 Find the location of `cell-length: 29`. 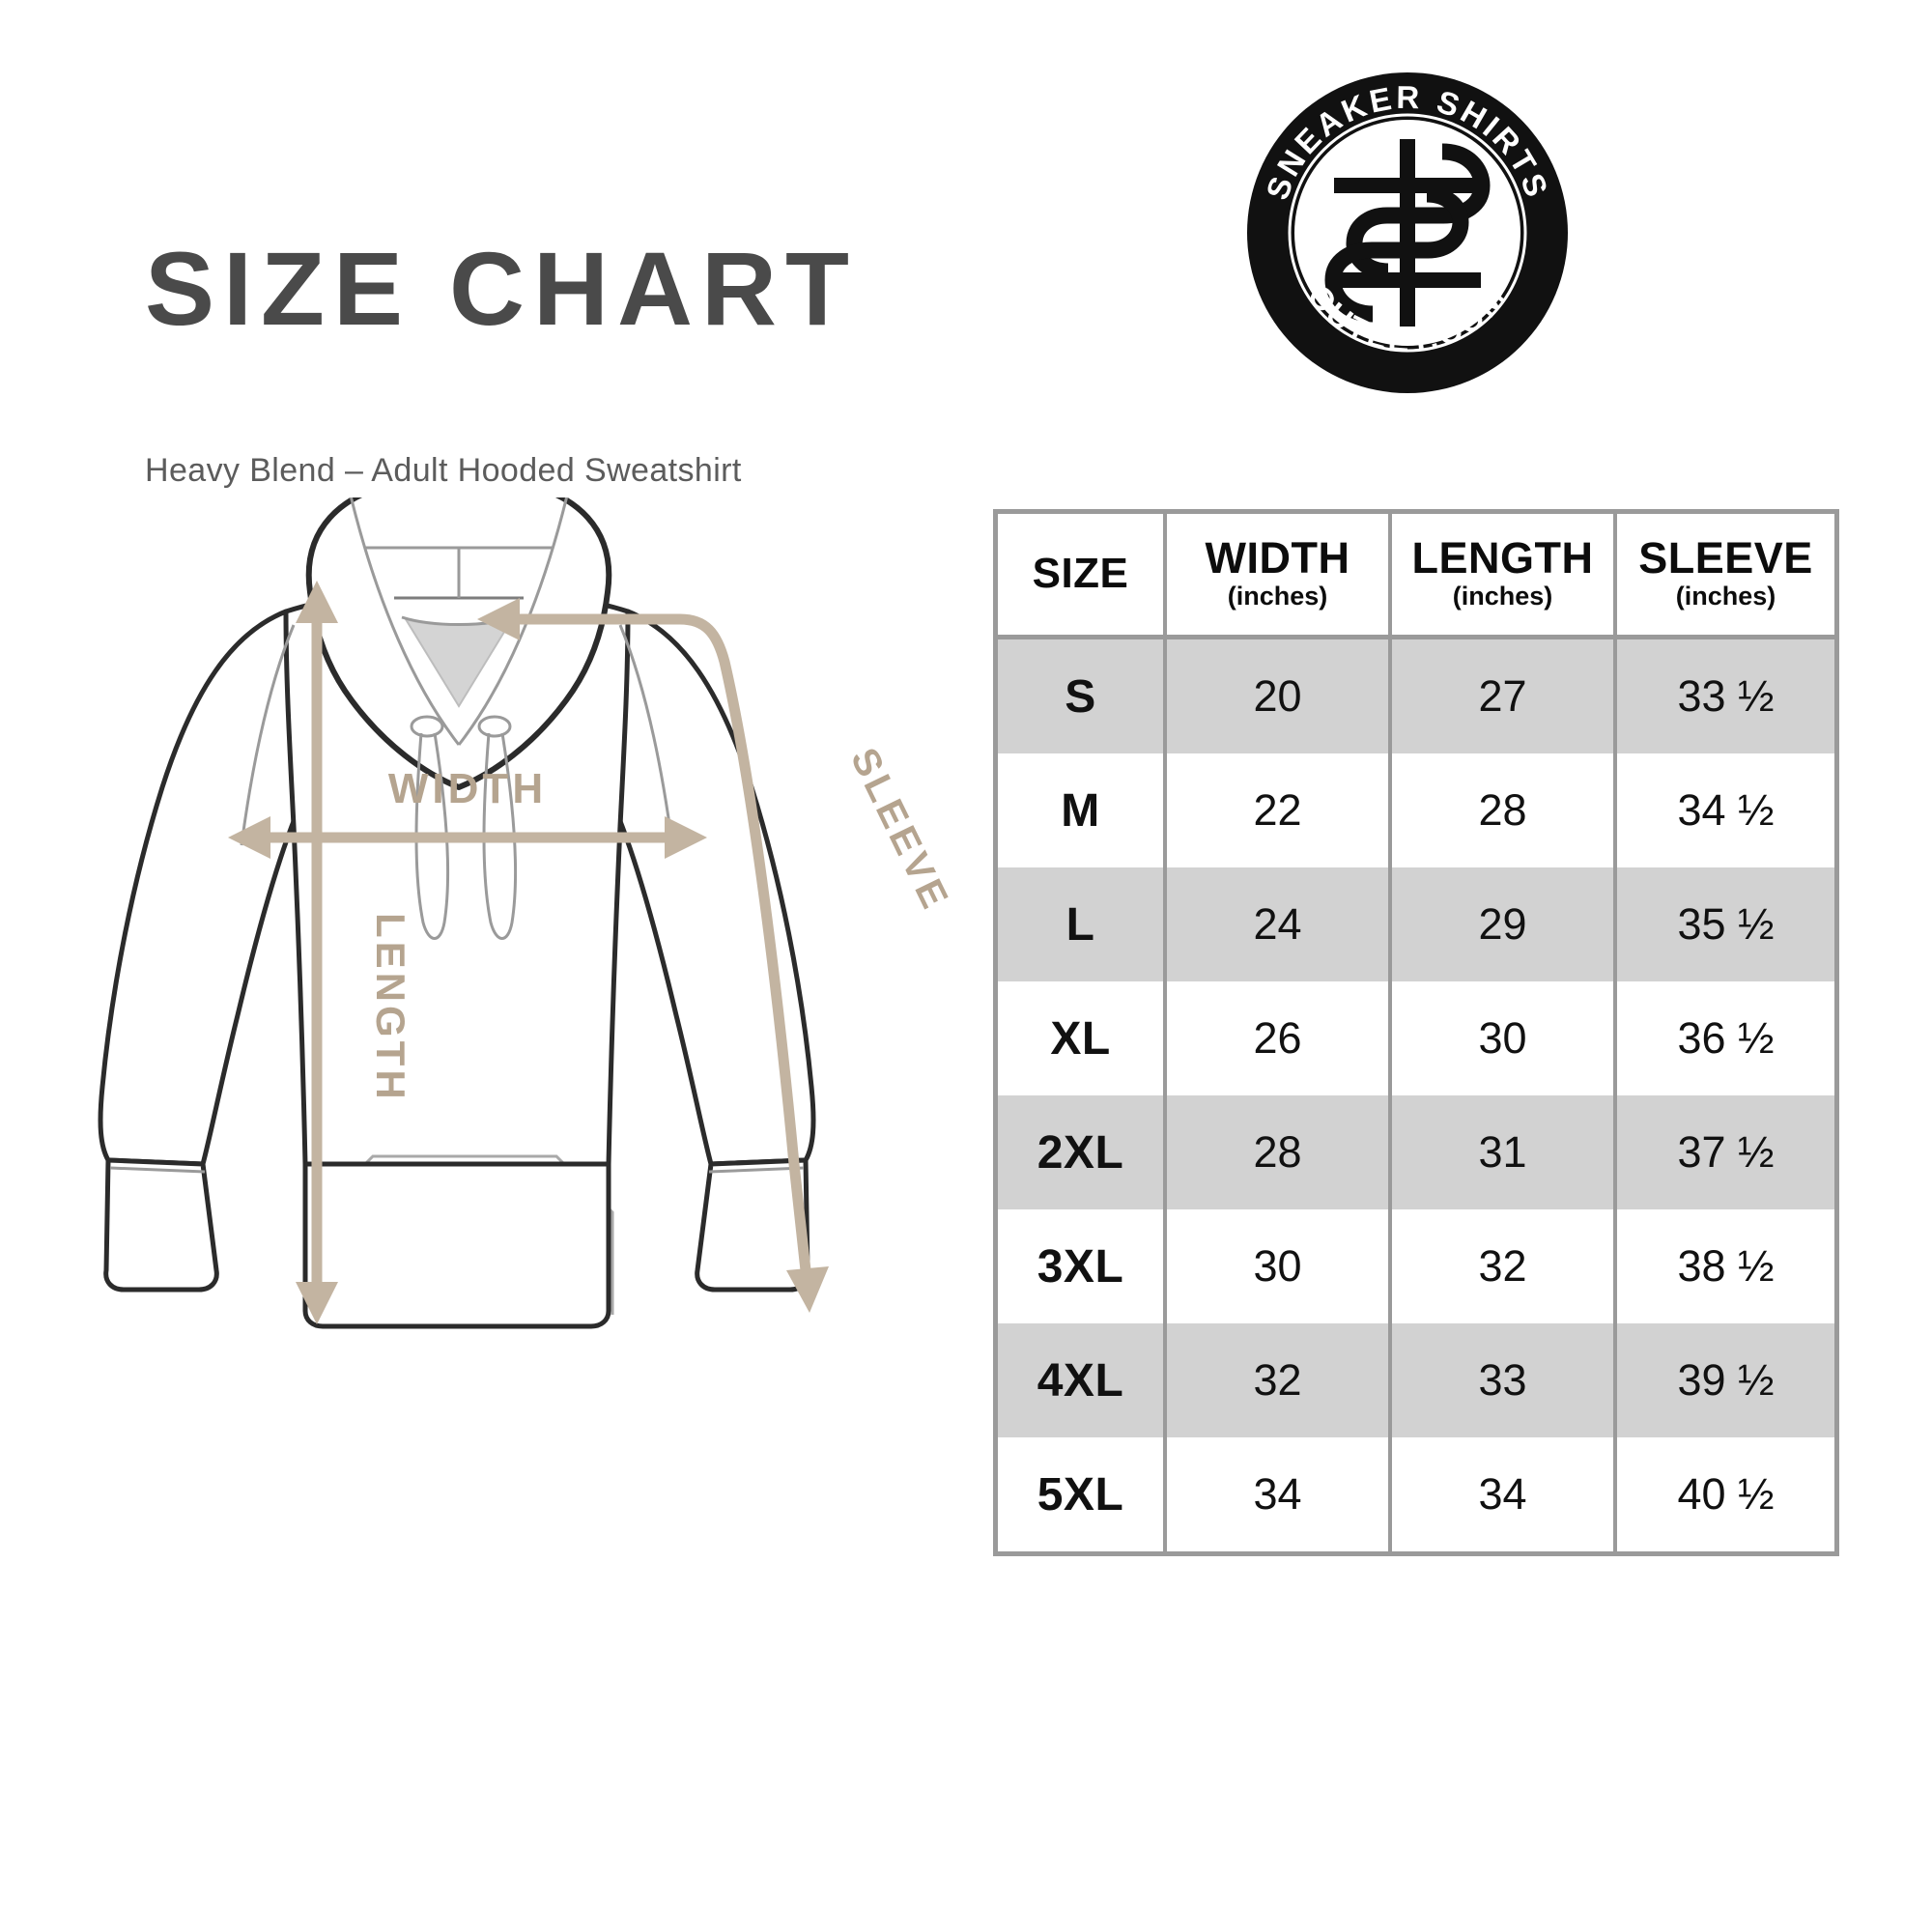

cell-length: 29 is located at coordinates (1504, 924).